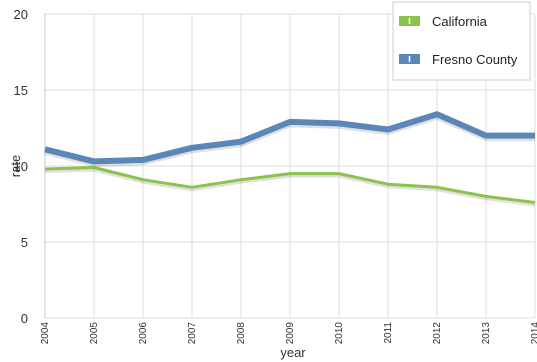  Describe the element at coordinates (290, 333) in the screenshot. I see `x-tick-label: 2009` at that location.